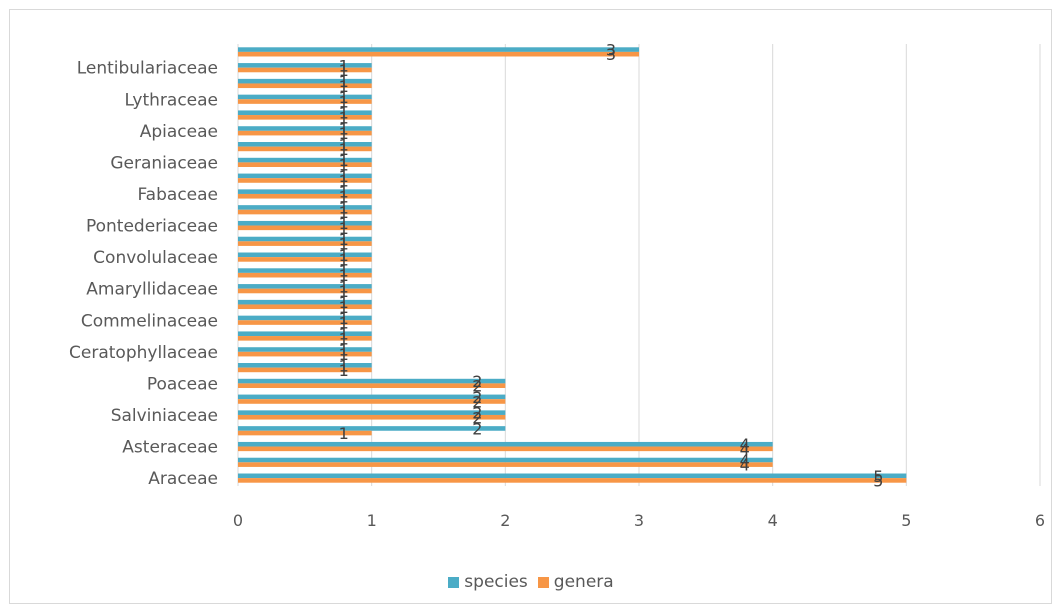 The image size is (1062, 613). Describe the element at coordinates (531, 582) in the screenshot. I see `legend: species genera` at that location.